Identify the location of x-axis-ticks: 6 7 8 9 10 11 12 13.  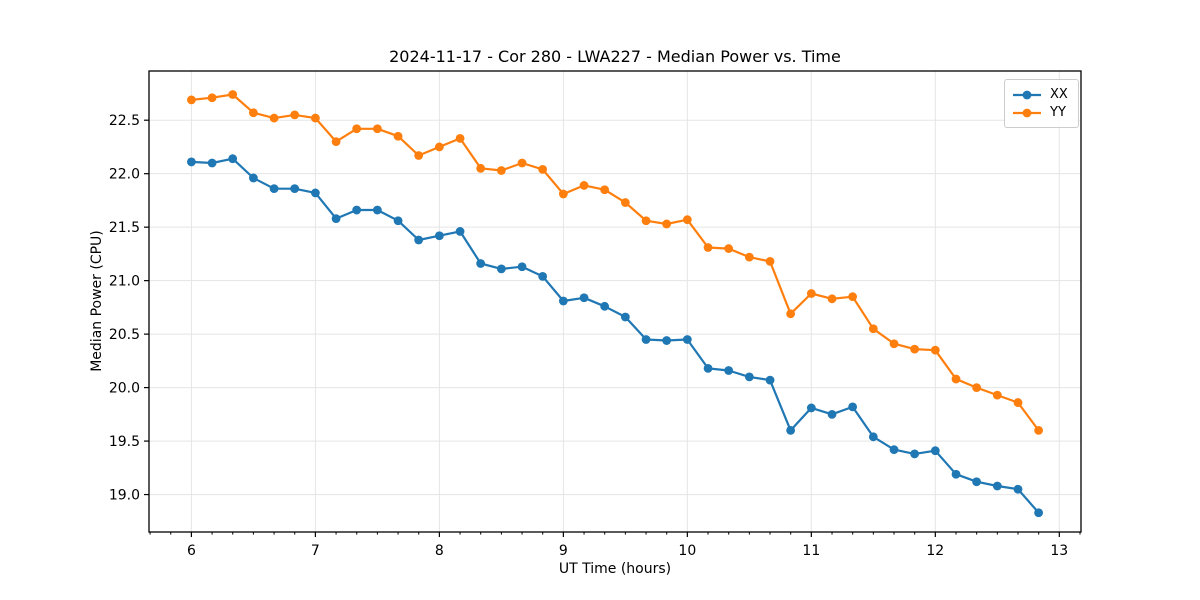
(627, 545).